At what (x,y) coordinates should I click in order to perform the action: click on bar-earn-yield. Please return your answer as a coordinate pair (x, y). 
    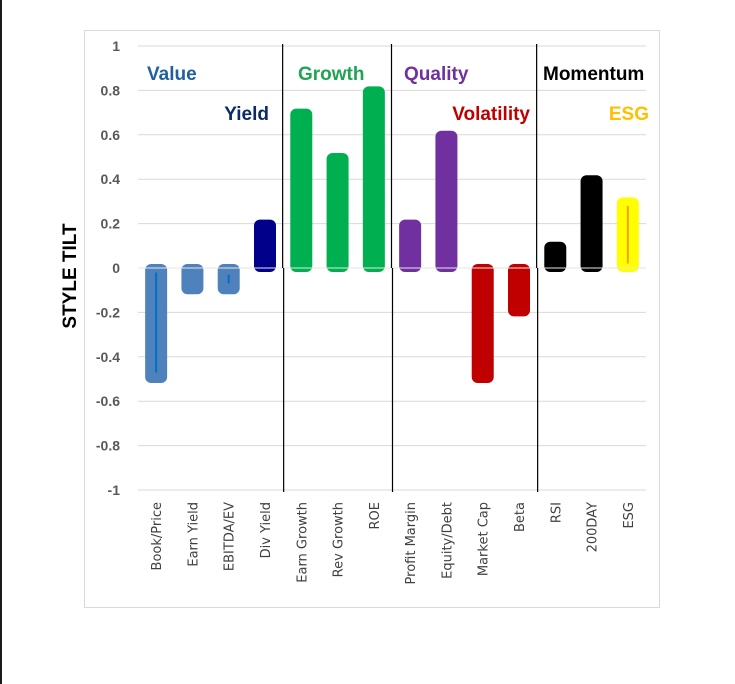
    Looking at the image, I should click on (192, 279).